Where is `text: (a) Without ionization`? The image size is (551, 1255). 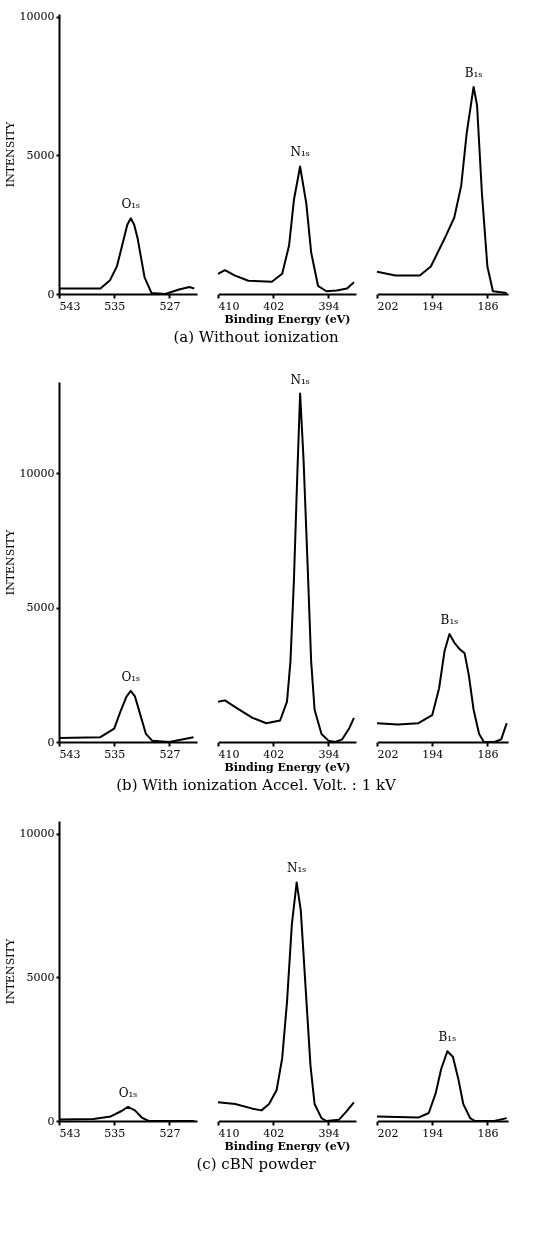 text: (a) Without ionization is located at coordinates (256, 337).